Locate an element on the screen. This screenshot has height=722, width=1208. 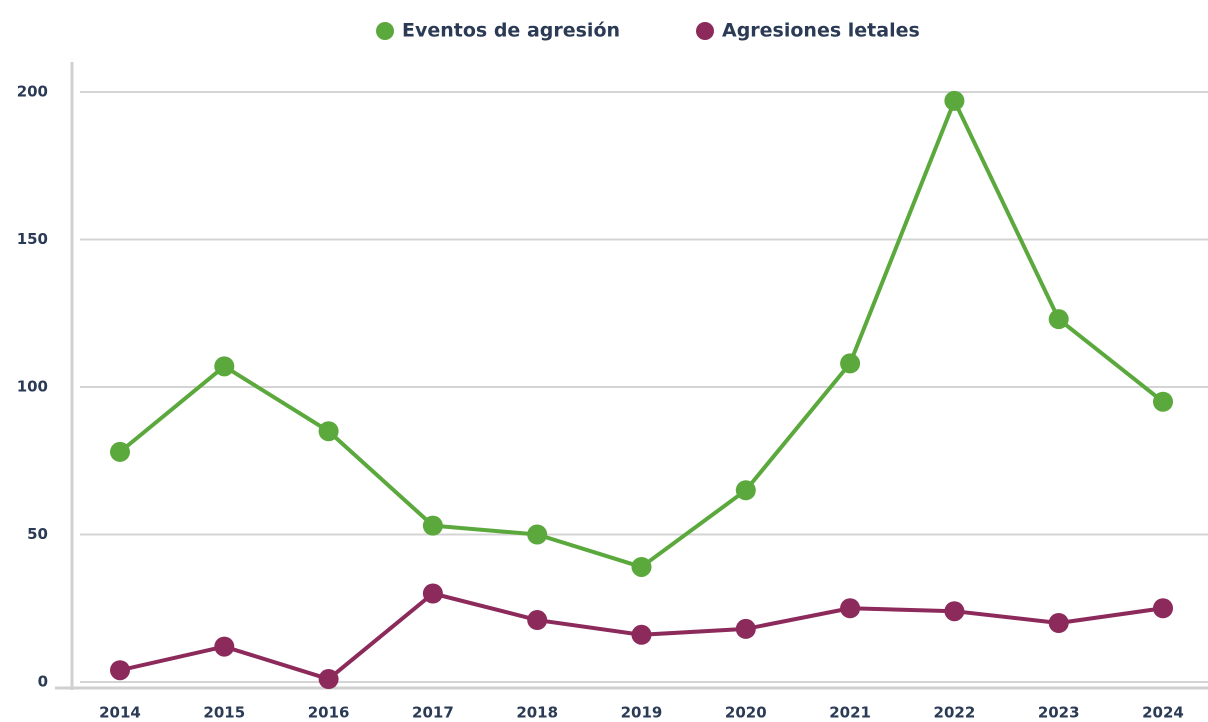
x-tick-label: 2024 is located at coordinates (1163, 713).